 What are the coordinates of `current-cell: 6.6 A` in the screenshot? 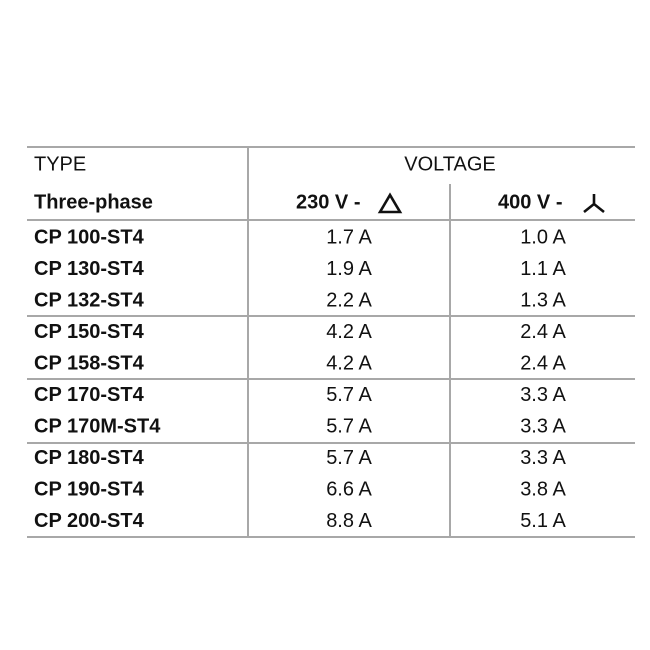 It's located at (349, 489).